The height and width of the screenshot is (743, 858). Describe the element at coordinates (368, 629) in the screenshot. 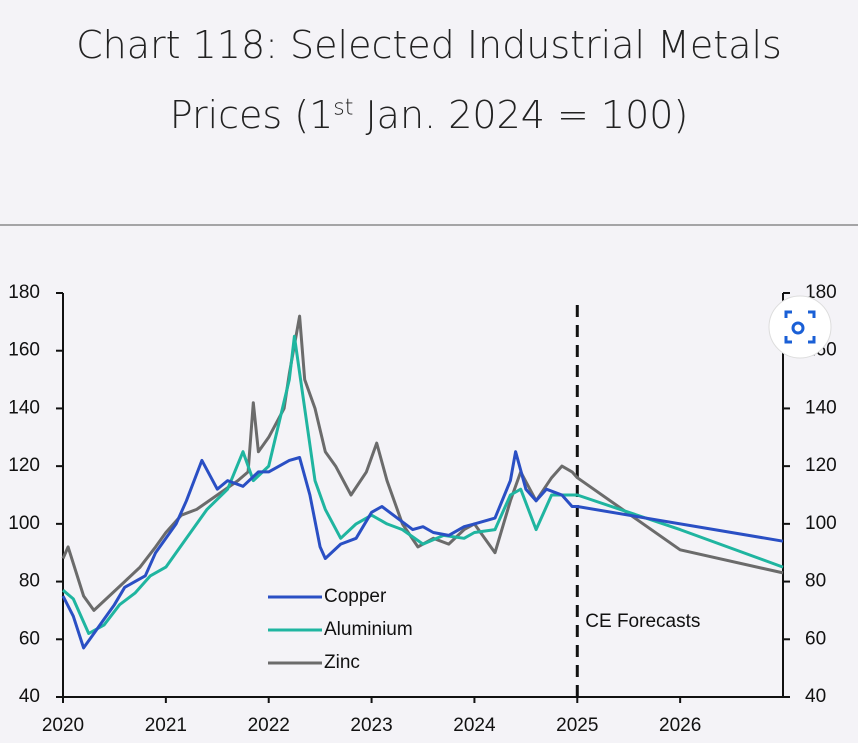

I see `legend-label: Aluminium` at that location.